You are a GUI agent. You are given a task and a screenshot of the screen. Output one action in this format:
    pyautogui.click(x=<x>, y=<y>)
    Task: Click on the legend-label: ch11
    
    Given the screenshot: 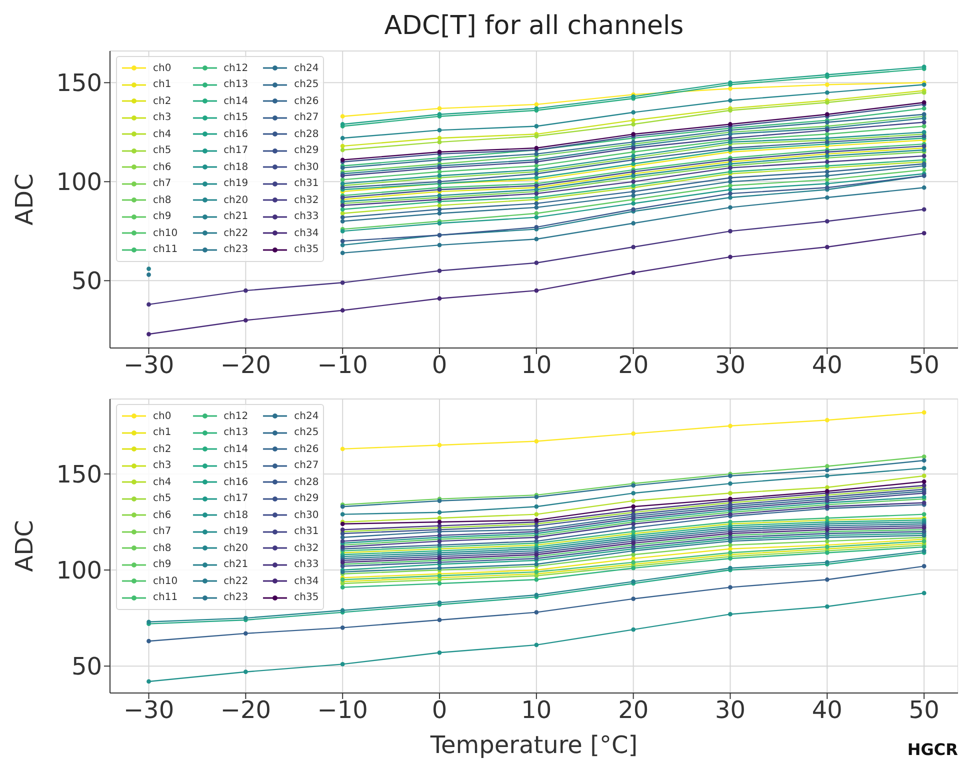 What is the action you would take?
    pyautogui.click(x=165, y=598)
    